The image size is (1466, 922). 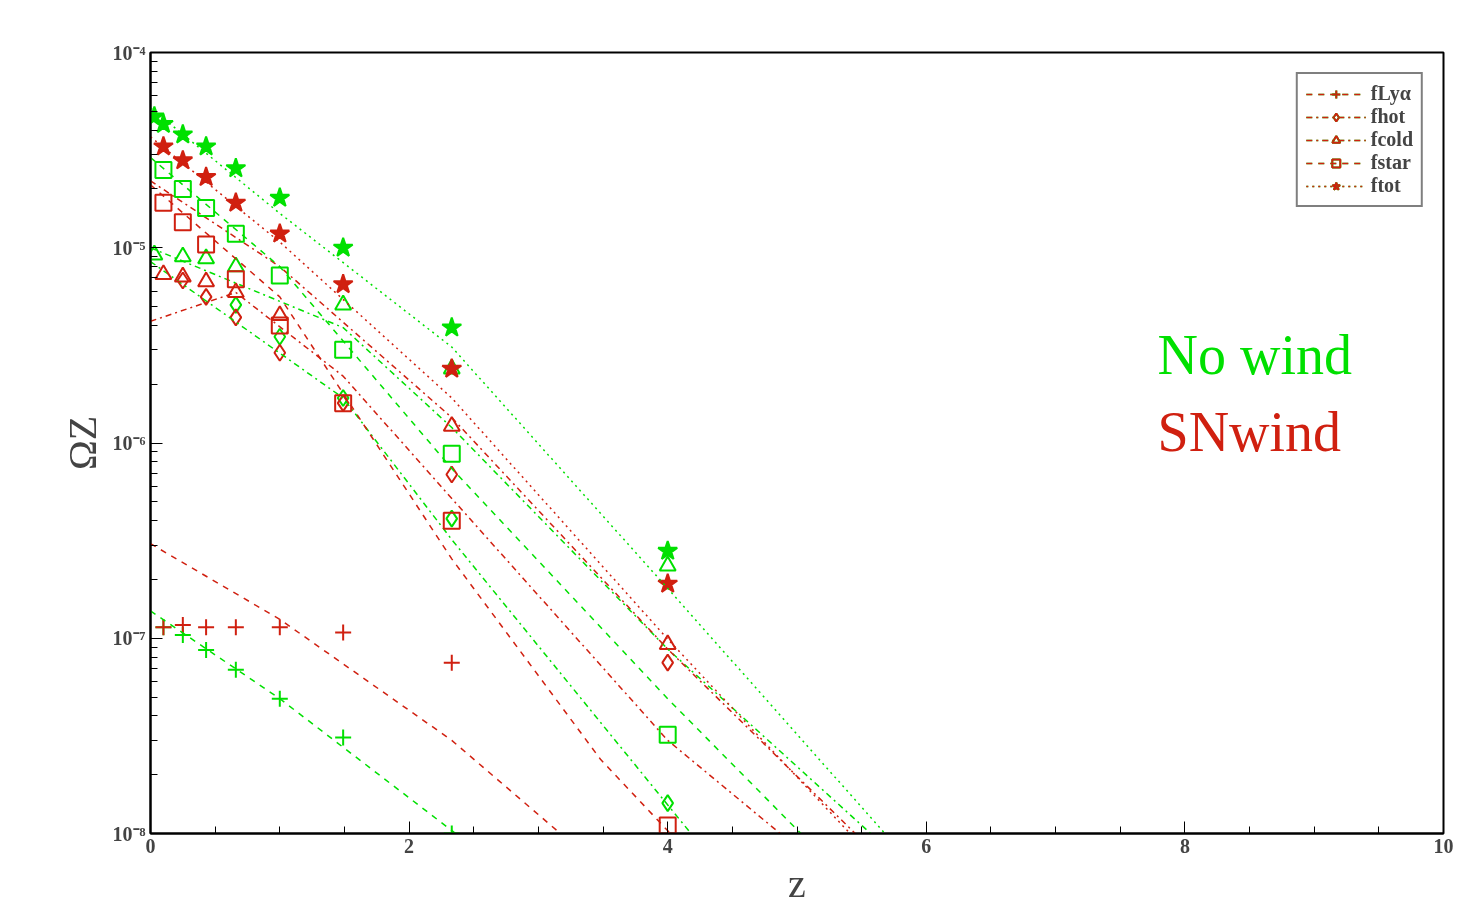 What do you see at coordinates (1390, 93) in the screenshot?
I see `legend-label: fLyα` at bounding box center [1390, 93].